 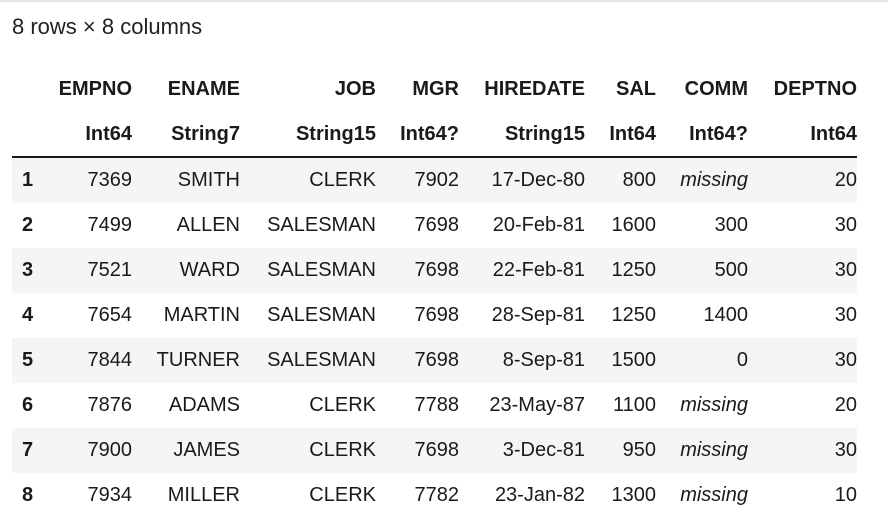 I want to click on table-cell: TURNER, so click(x=186, y=360).